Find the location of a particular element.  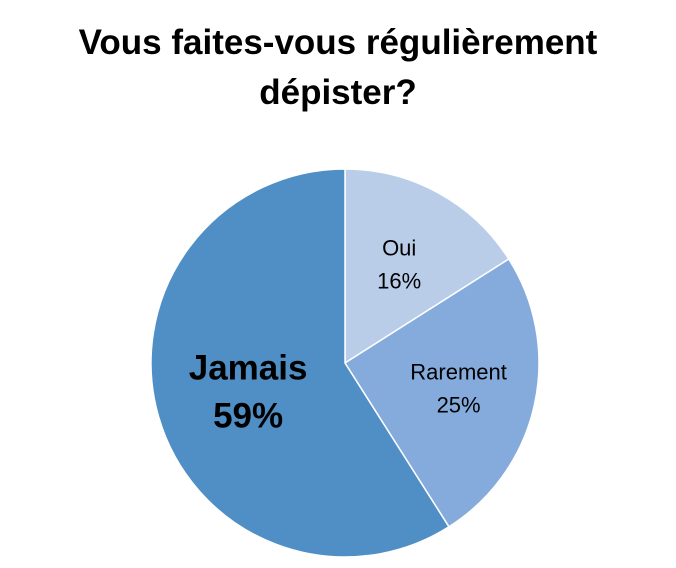

chart-title-line-2: dépister? is located at coordinates (338, 92).